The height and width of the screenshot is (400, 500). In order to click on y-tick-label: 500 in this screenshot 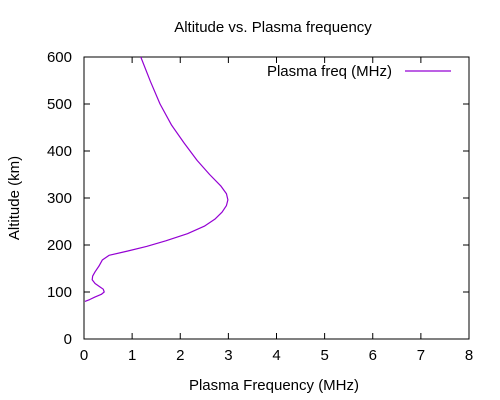, I will do `click(59, 104)`.